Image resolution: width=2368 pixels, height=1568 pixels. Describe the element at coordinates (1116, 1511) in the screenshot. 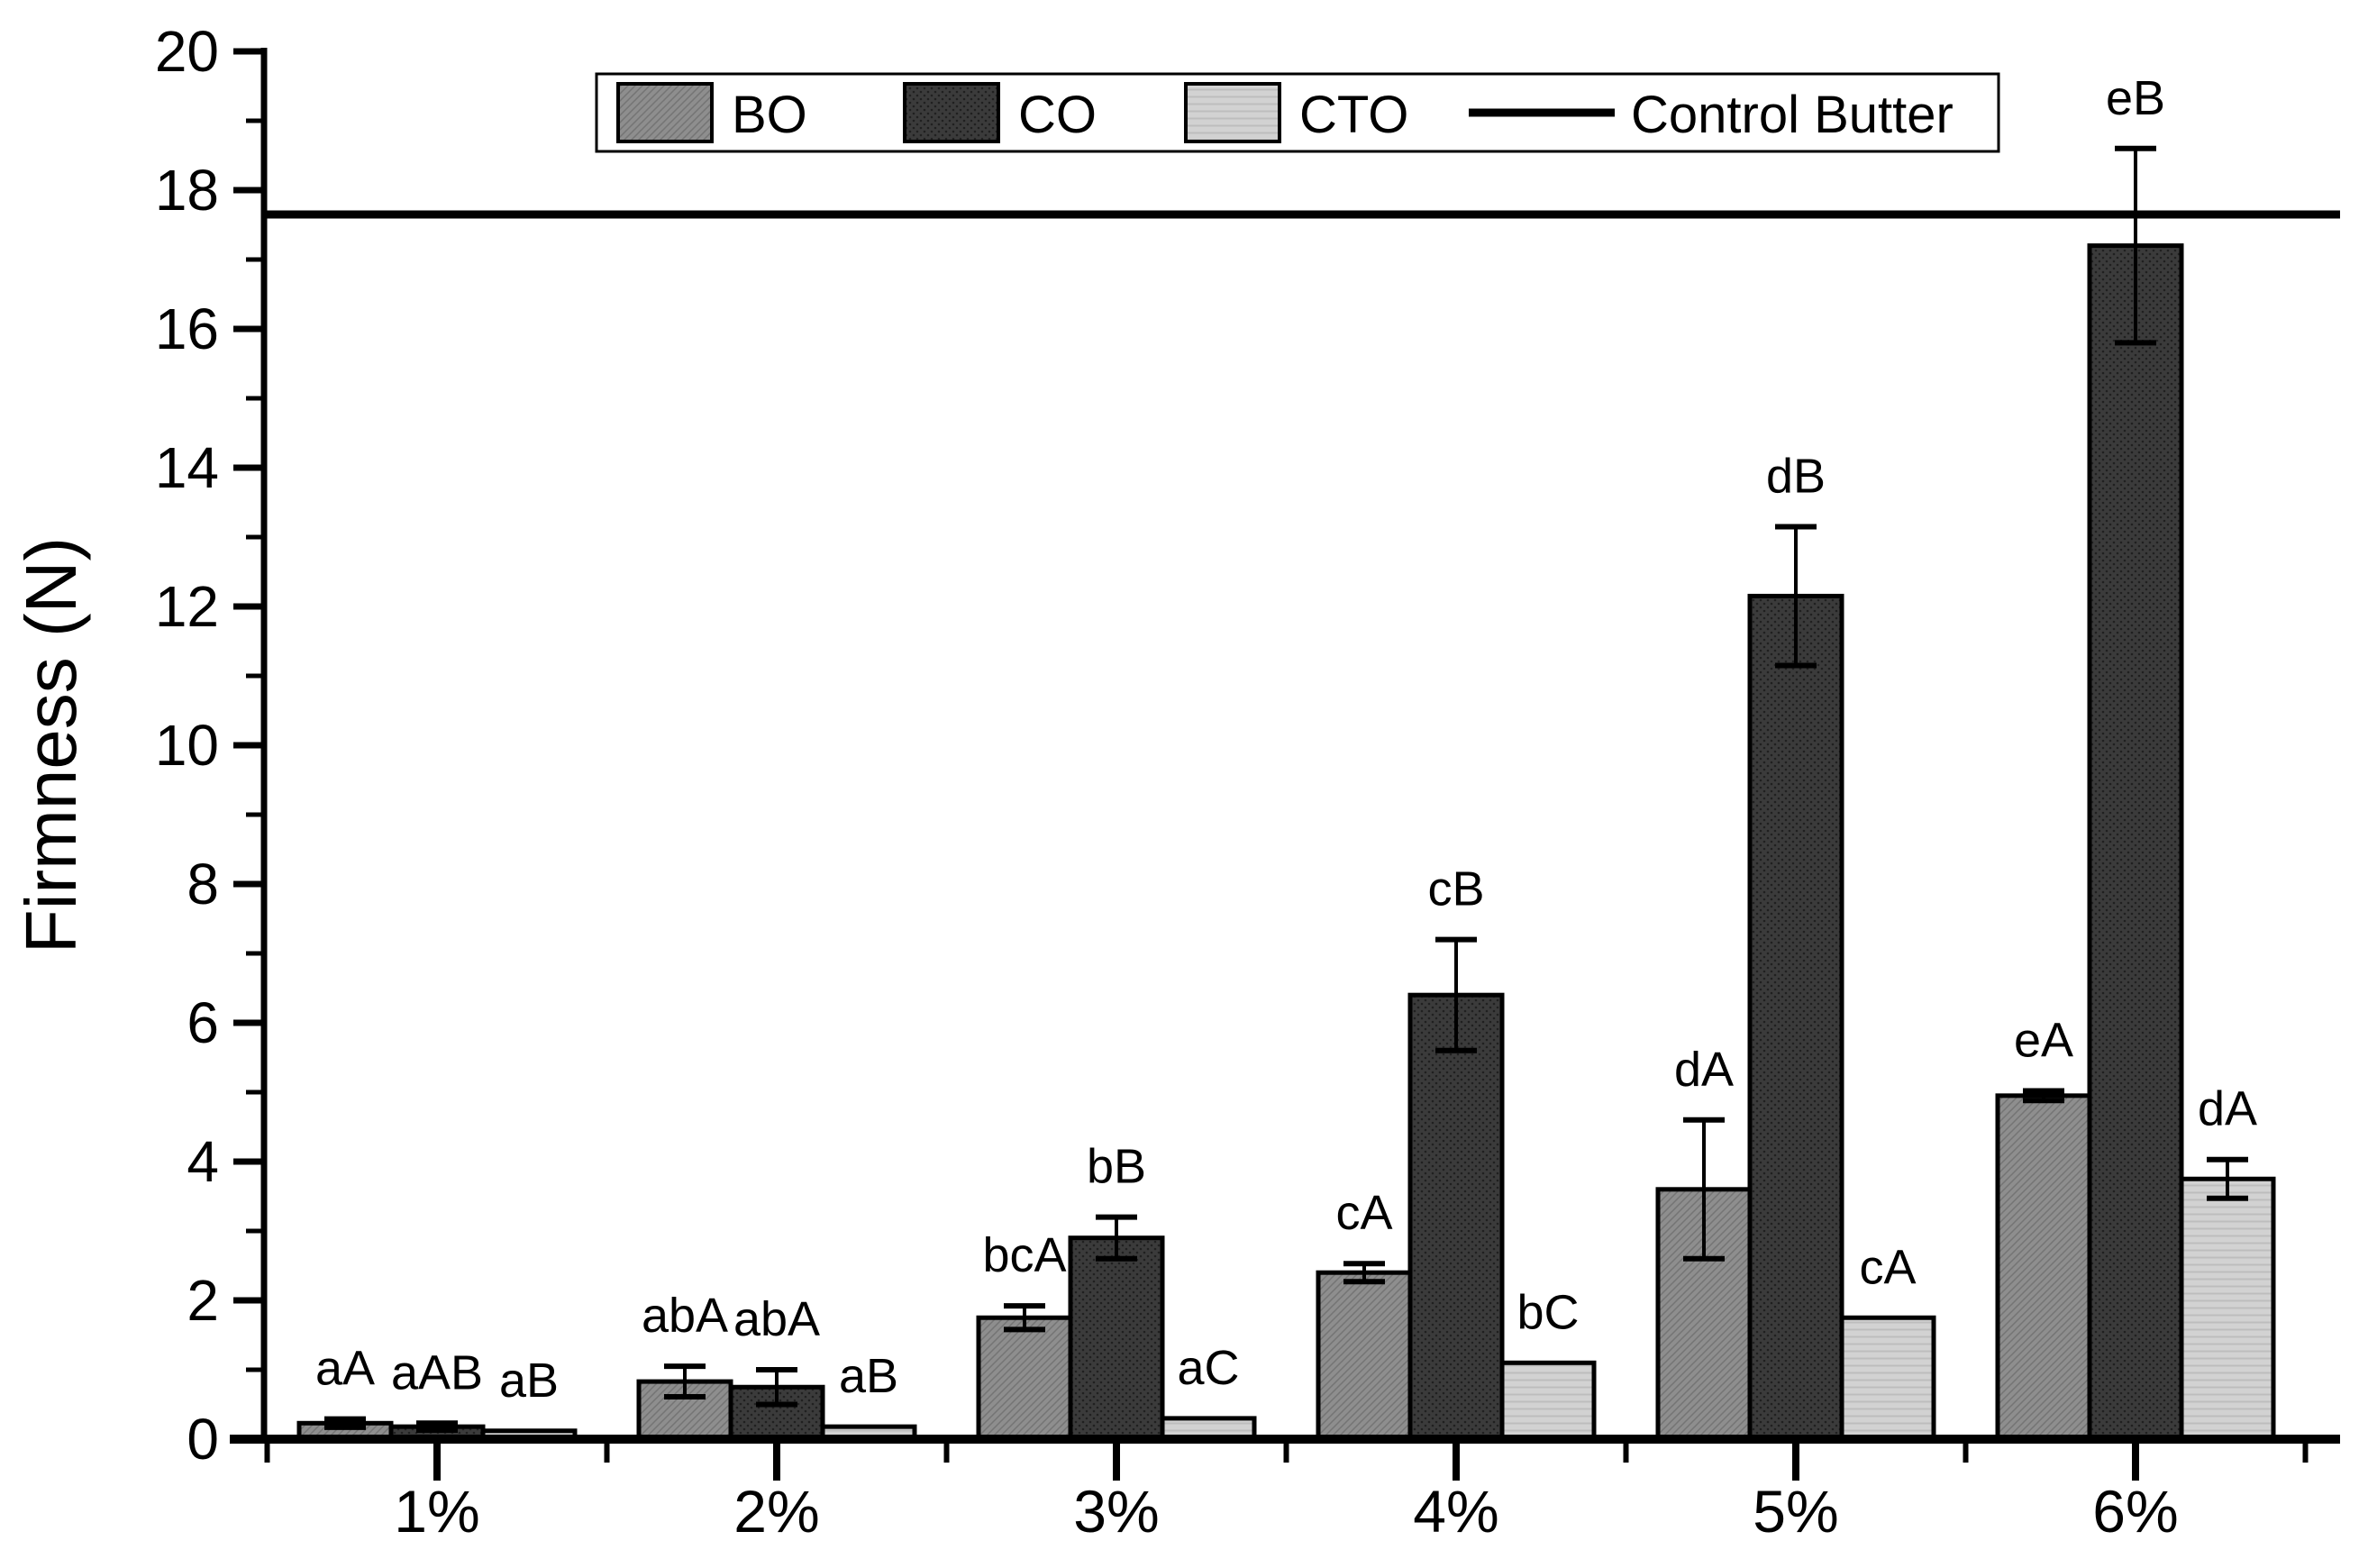

I see `x-tick-label: 3%` at that location.